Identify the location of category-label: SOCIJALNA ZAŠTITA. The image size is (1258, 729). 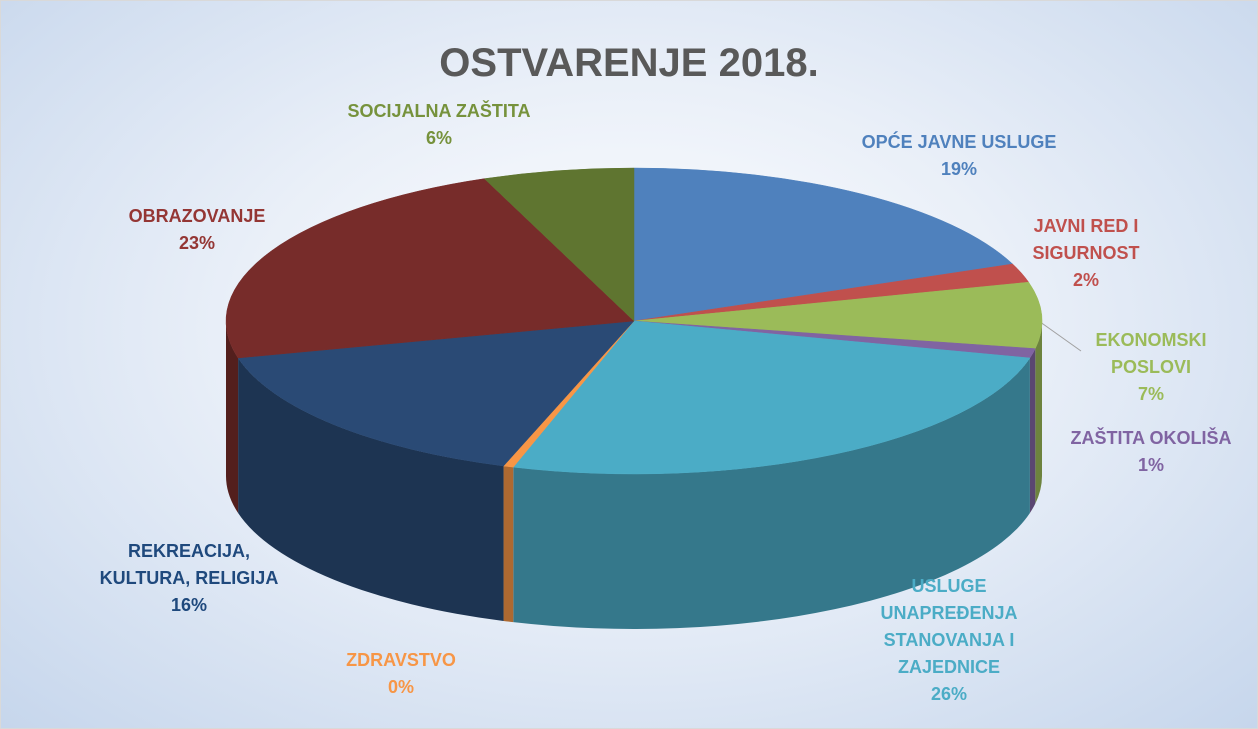
(439, 111).